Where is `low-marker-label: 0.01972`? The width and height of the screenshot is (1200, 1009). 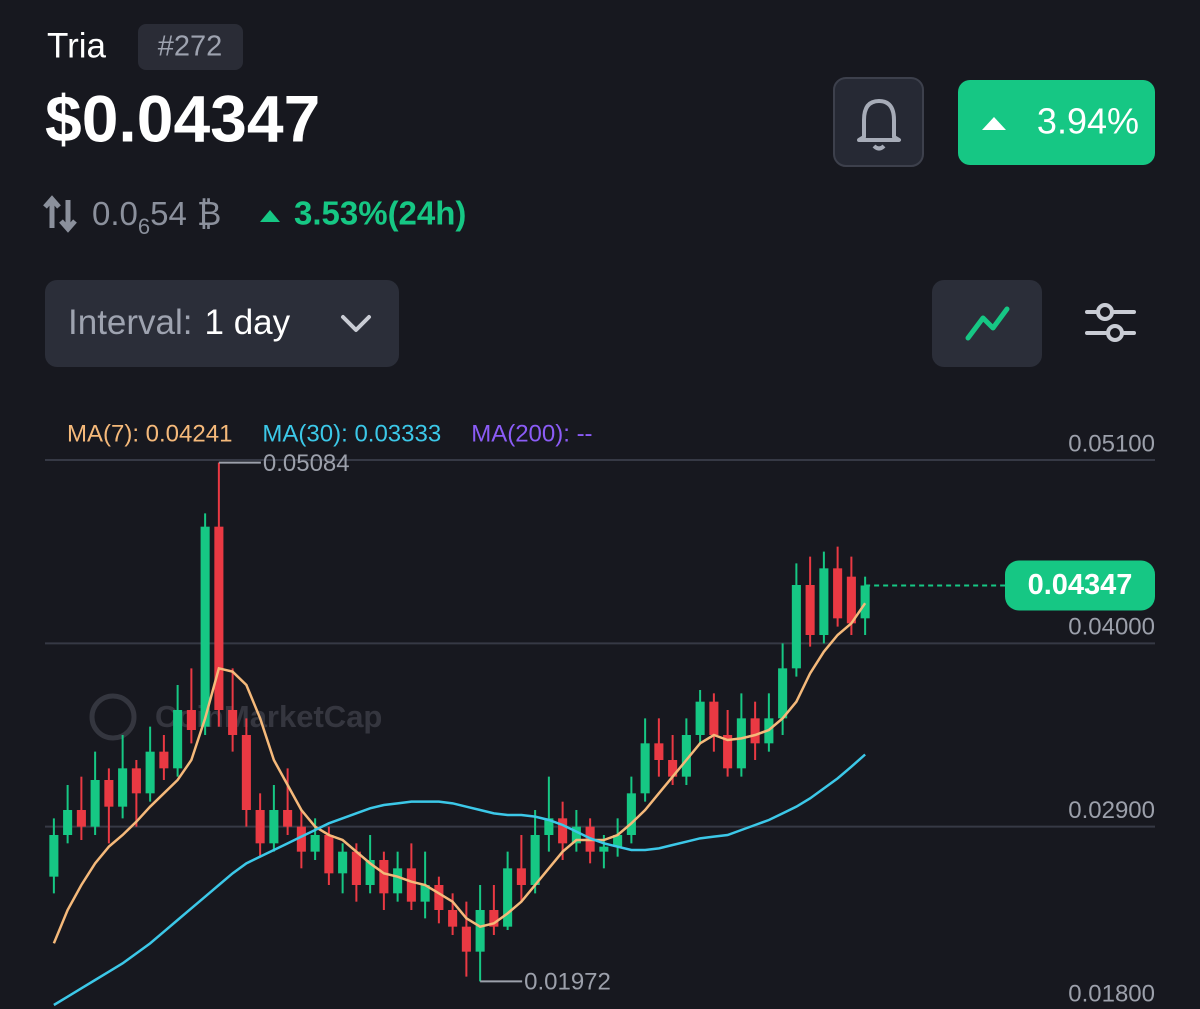 low-marker-label: 0.01972 is located at coordinates (567, 982).